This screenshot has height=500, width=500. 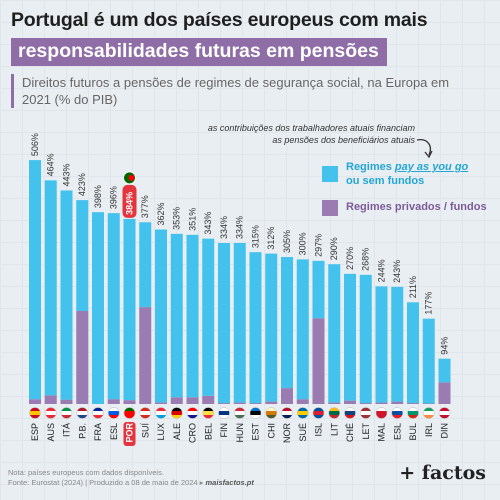 What do you see at coordinates (303, 413) in the screenshot?
I see `flag-icon-SUÉ` at bounding box center [303, 413].